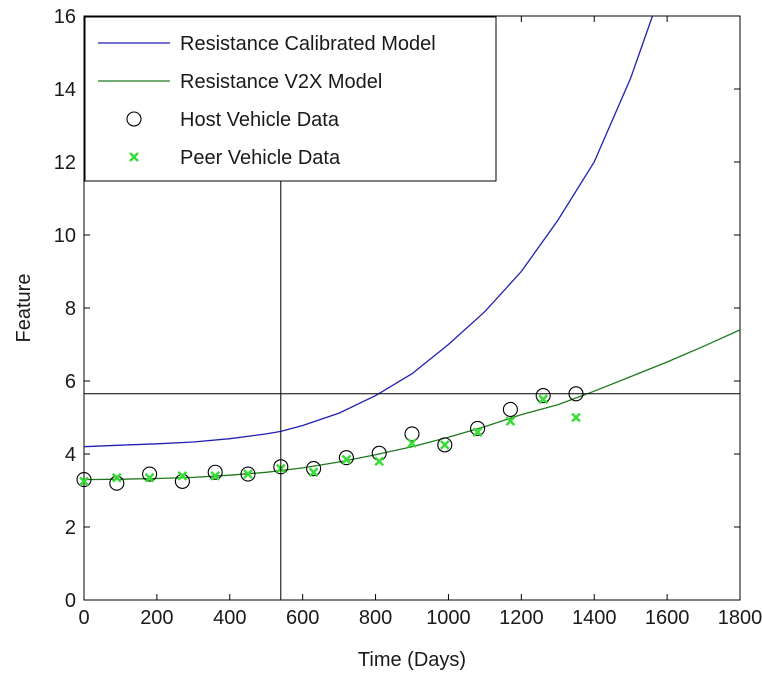 The image size is (762, 675). Describe the element at coordinates (667, 618) in the screenshot. I see `x-tick-label: 1600` at that location.